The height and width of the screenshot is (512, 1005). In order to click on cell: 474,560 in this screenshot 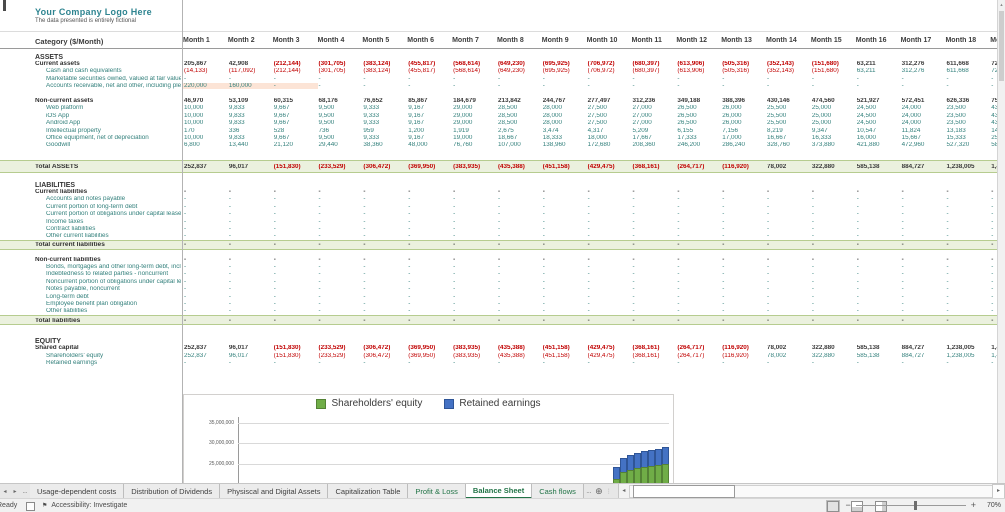, I will do `click(823, 100)`.